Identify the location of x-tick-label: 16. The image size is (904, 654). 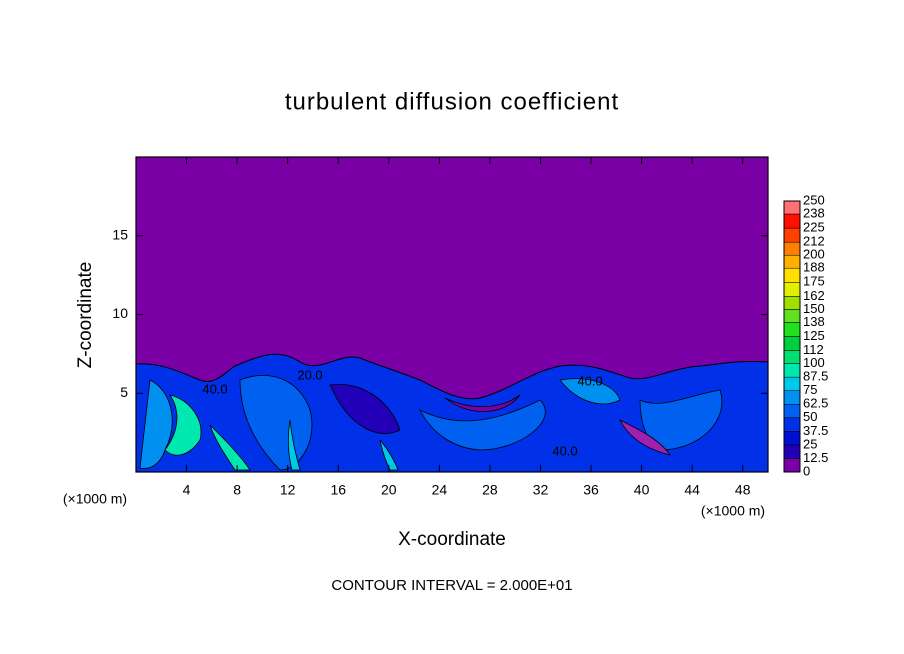
(338, 490).